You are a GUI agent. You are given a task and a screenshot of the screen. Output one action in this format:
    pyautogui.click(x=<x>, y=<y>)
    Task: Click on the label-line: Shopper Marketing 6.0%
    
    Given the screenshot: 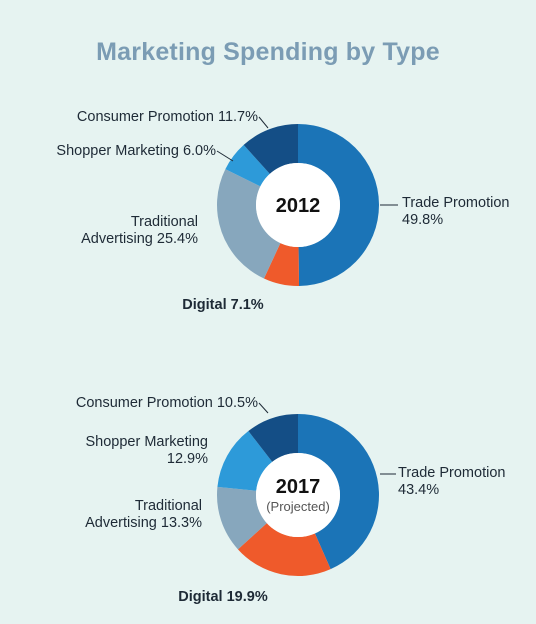 What is the action you would take?
    pyautogui.click(x=136, y=151)
    